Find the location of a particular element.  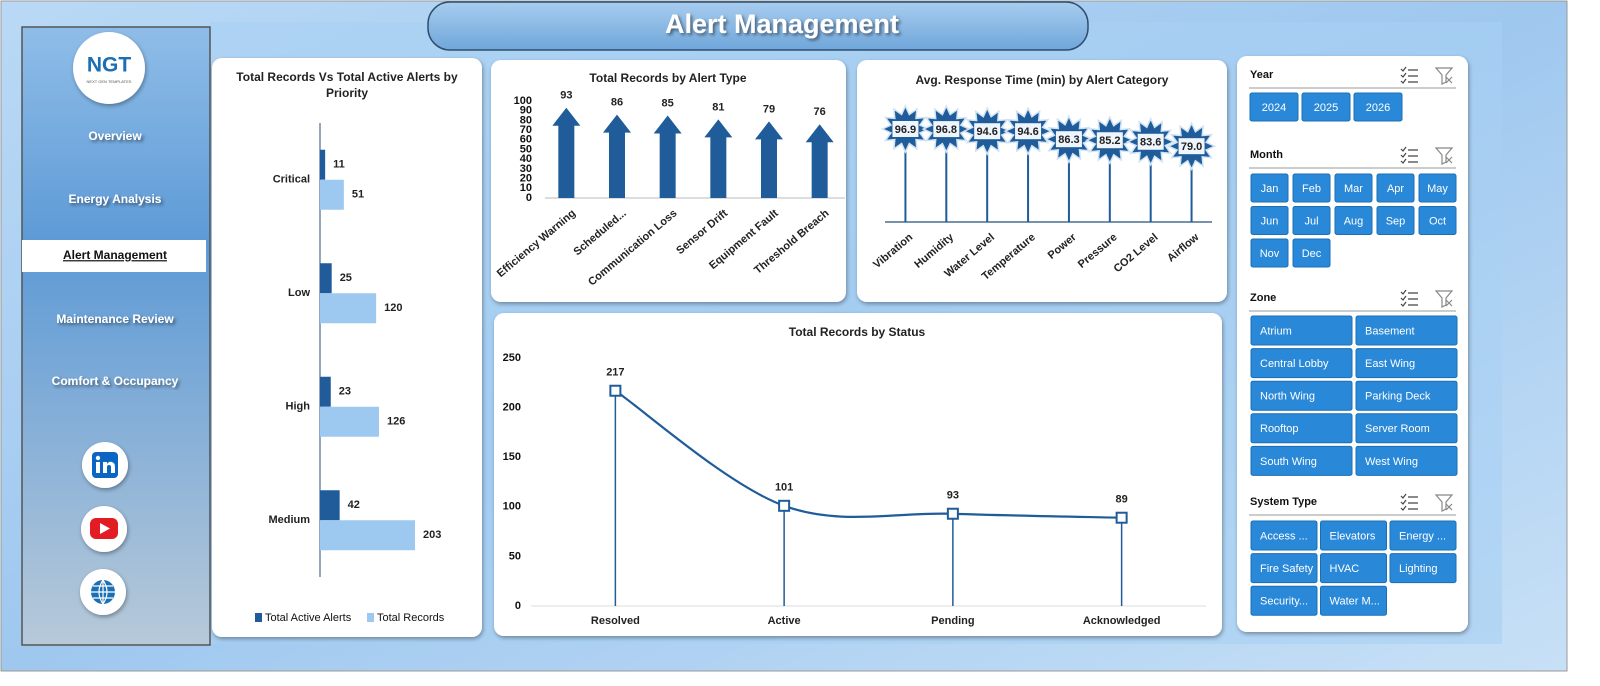

slicer-item: Oct is located at coordinates (1437, 221).